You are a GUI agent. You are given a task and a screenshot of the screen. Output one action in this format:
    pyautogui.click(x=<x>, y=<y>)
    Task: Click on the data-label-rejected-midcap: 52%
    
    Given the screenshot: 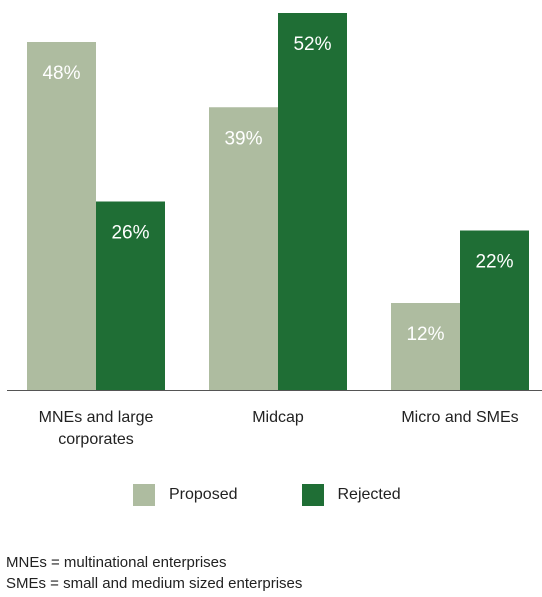 What is the action you would take?
    pyautogui.click(x=312, y=44)
    